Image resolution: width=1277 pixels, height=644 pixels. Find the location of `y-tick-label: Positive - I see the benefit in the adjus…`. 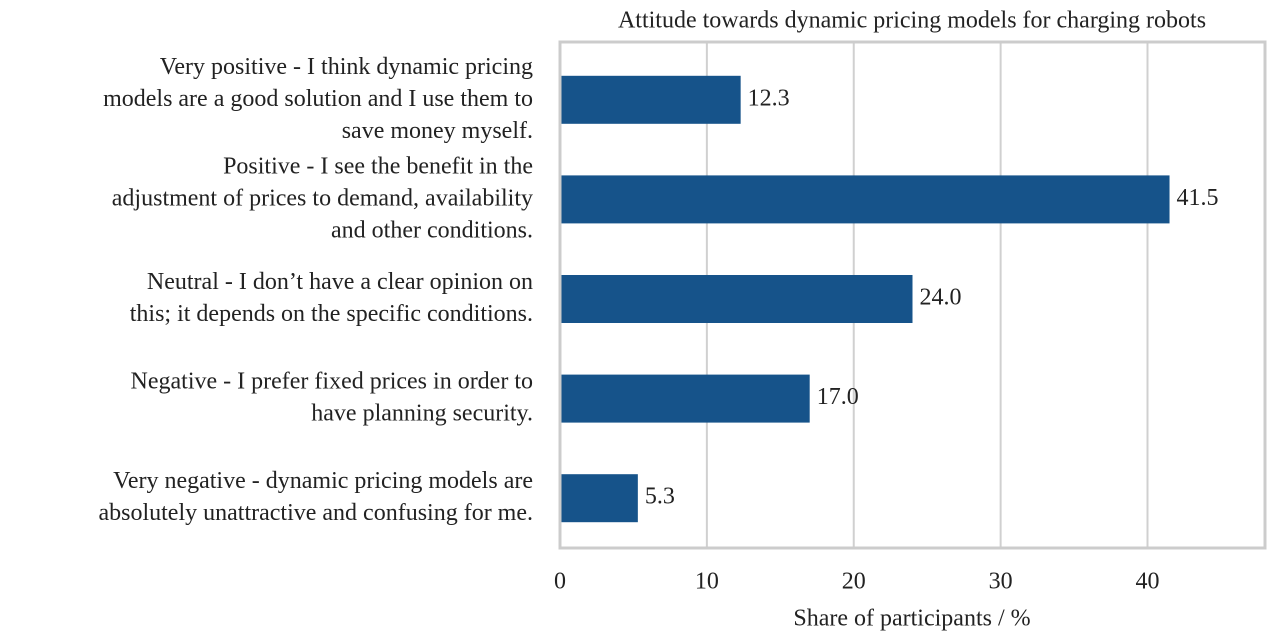

y-tick-label: Positive - I see the benefit in the adjus… is located at coordinates (322, 198).